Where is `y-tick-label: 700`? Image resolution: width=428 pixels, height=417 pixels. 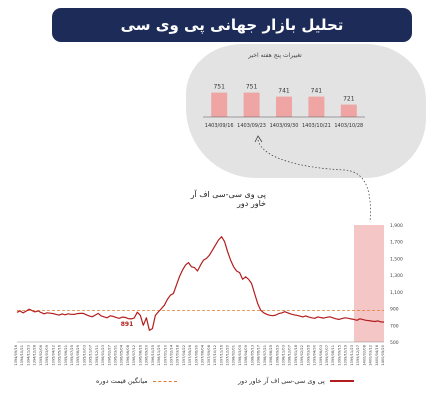 y-tick-label: 700 is located at coordinates (394, 326).